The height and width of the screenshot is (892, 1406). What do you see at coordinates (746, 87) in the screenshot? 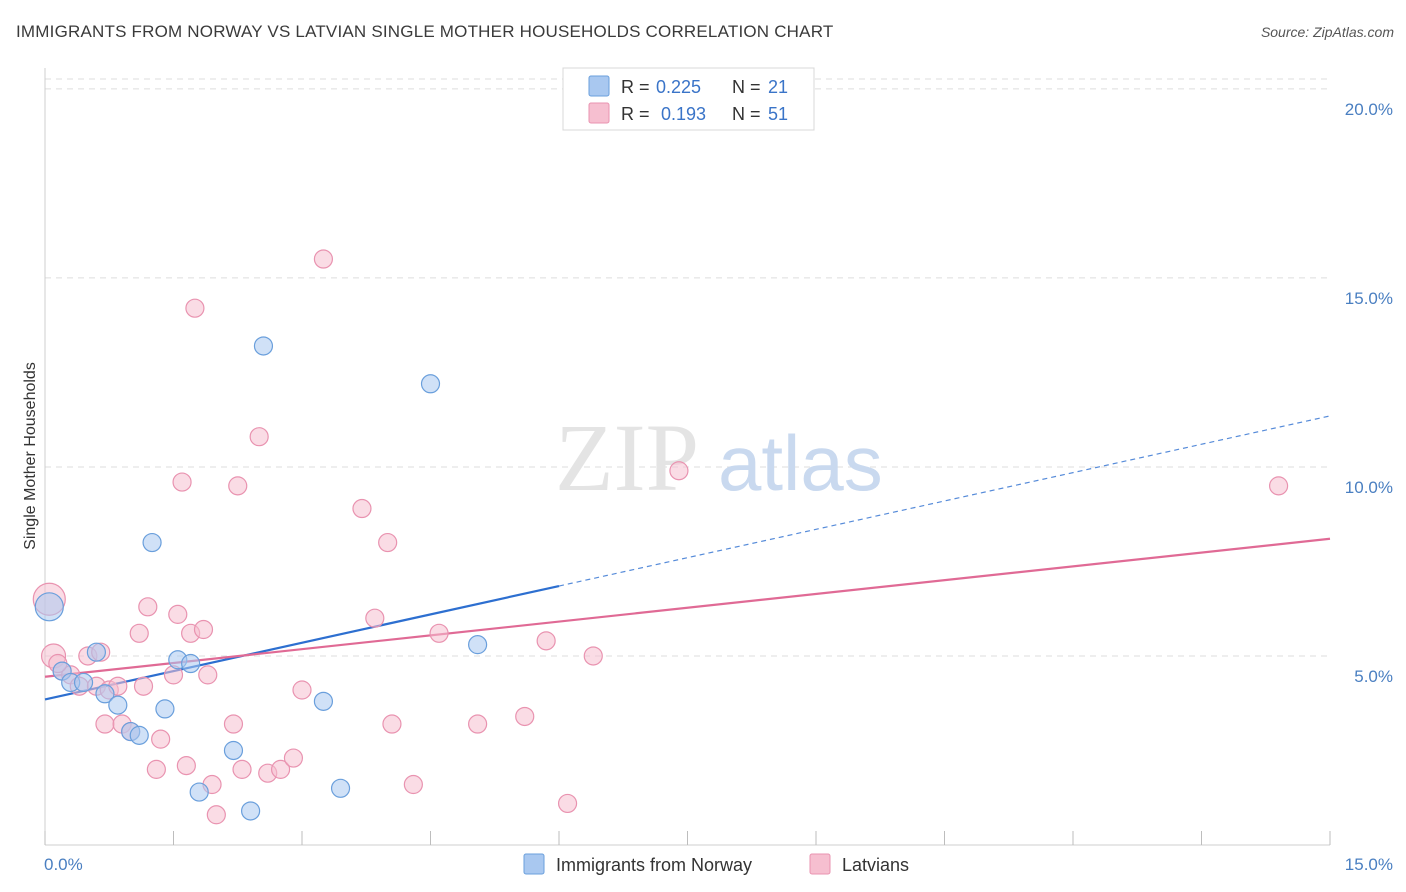
I see `legend-n-label-norway: N =` at bounding box center [746, 87].